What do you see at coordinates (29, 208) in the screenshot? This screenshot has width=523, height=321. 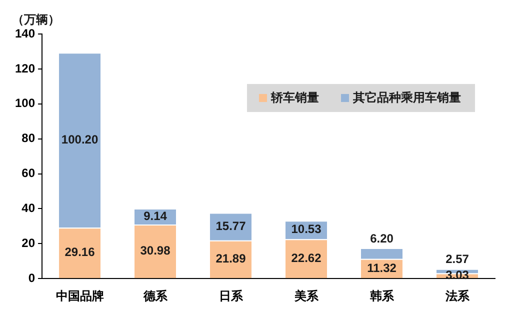 I see `y-tick-label: 40` at bounding box center [29, 208].